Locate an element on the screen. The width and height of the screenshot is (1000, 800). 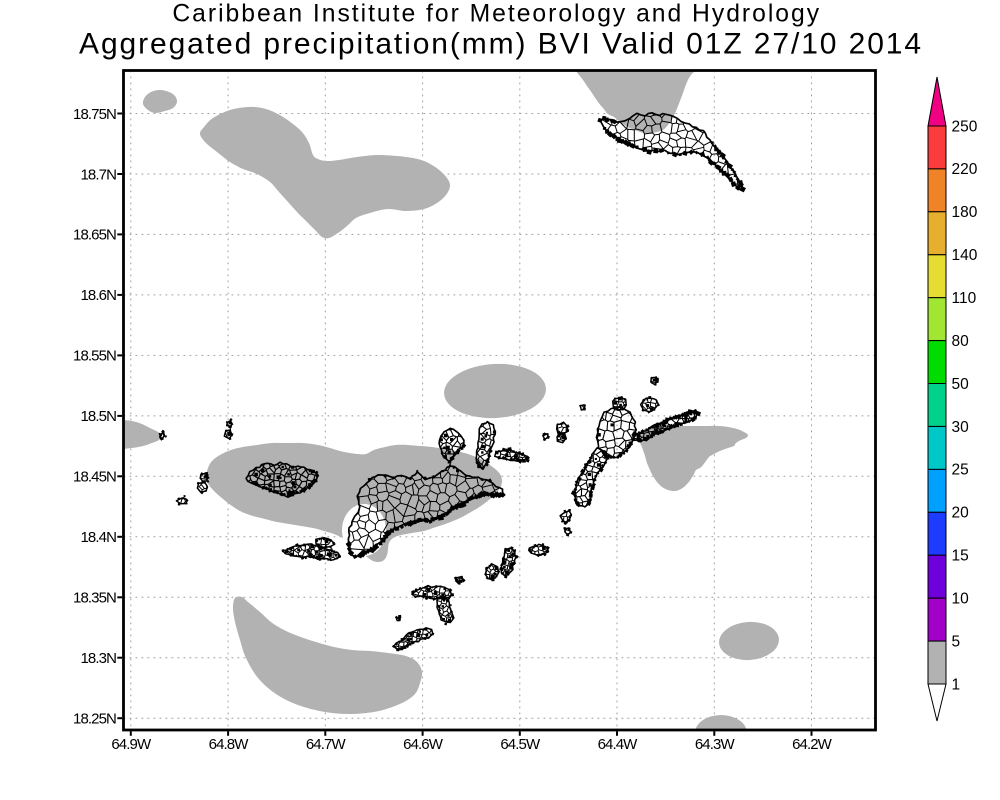
svg-text: 20 is located at coordinates (961, 513).